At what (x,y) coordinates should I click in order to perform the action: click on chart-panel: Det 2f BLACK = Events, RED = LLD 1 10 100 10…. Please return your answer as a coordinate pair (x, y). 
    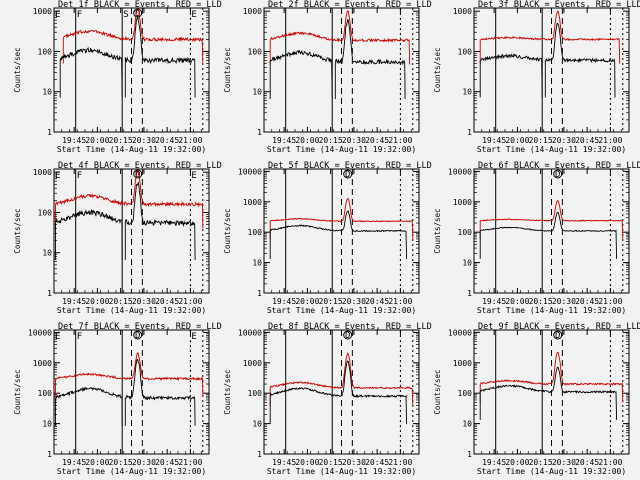
    Looking at the image, I should click on (327, 77).